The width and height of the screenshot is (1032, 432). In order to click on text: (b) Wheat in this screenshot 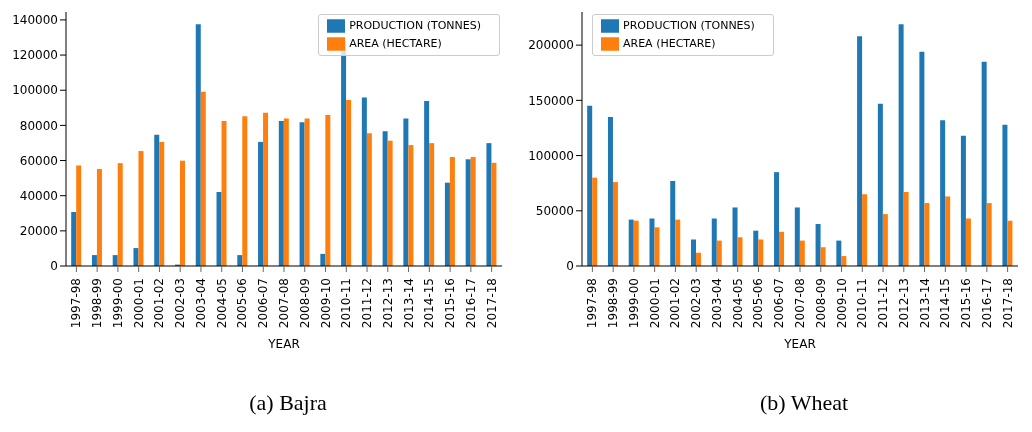, I will do `click(804, 403)`.